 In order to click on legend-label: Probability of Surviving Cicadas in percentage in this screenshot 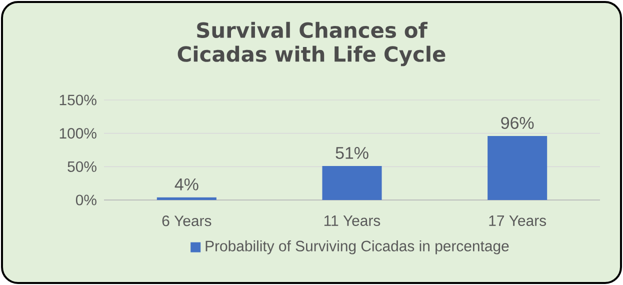, I will do `click(357, 247)`.